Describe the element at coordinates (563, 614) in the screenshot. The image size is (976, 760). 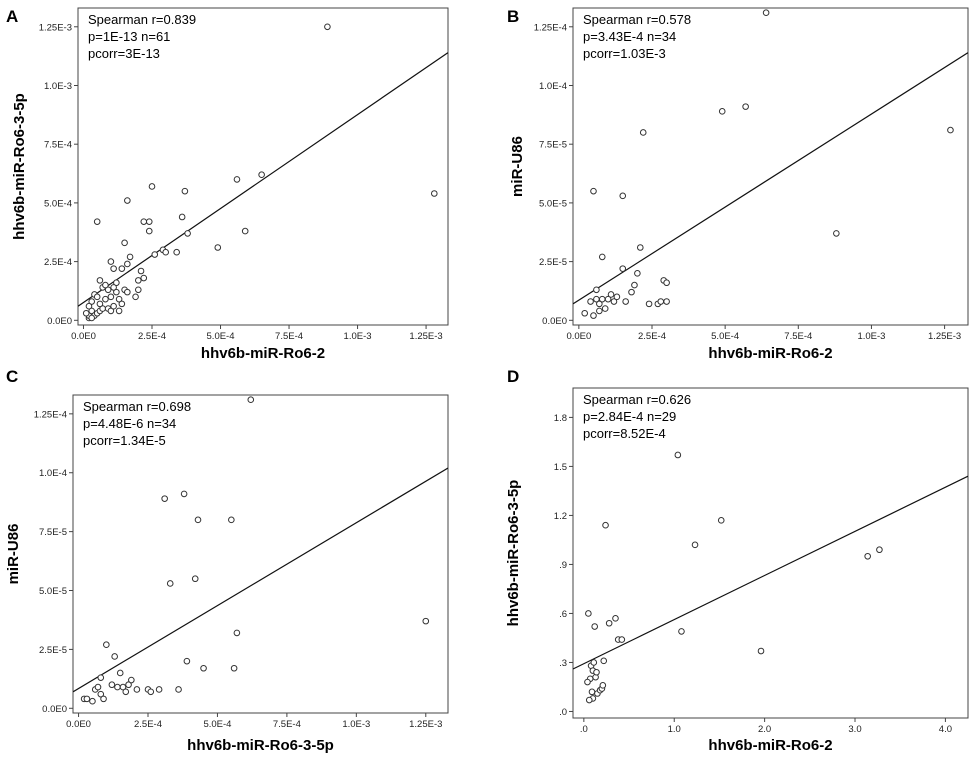
I see `y-tick-label: .6` at that location.